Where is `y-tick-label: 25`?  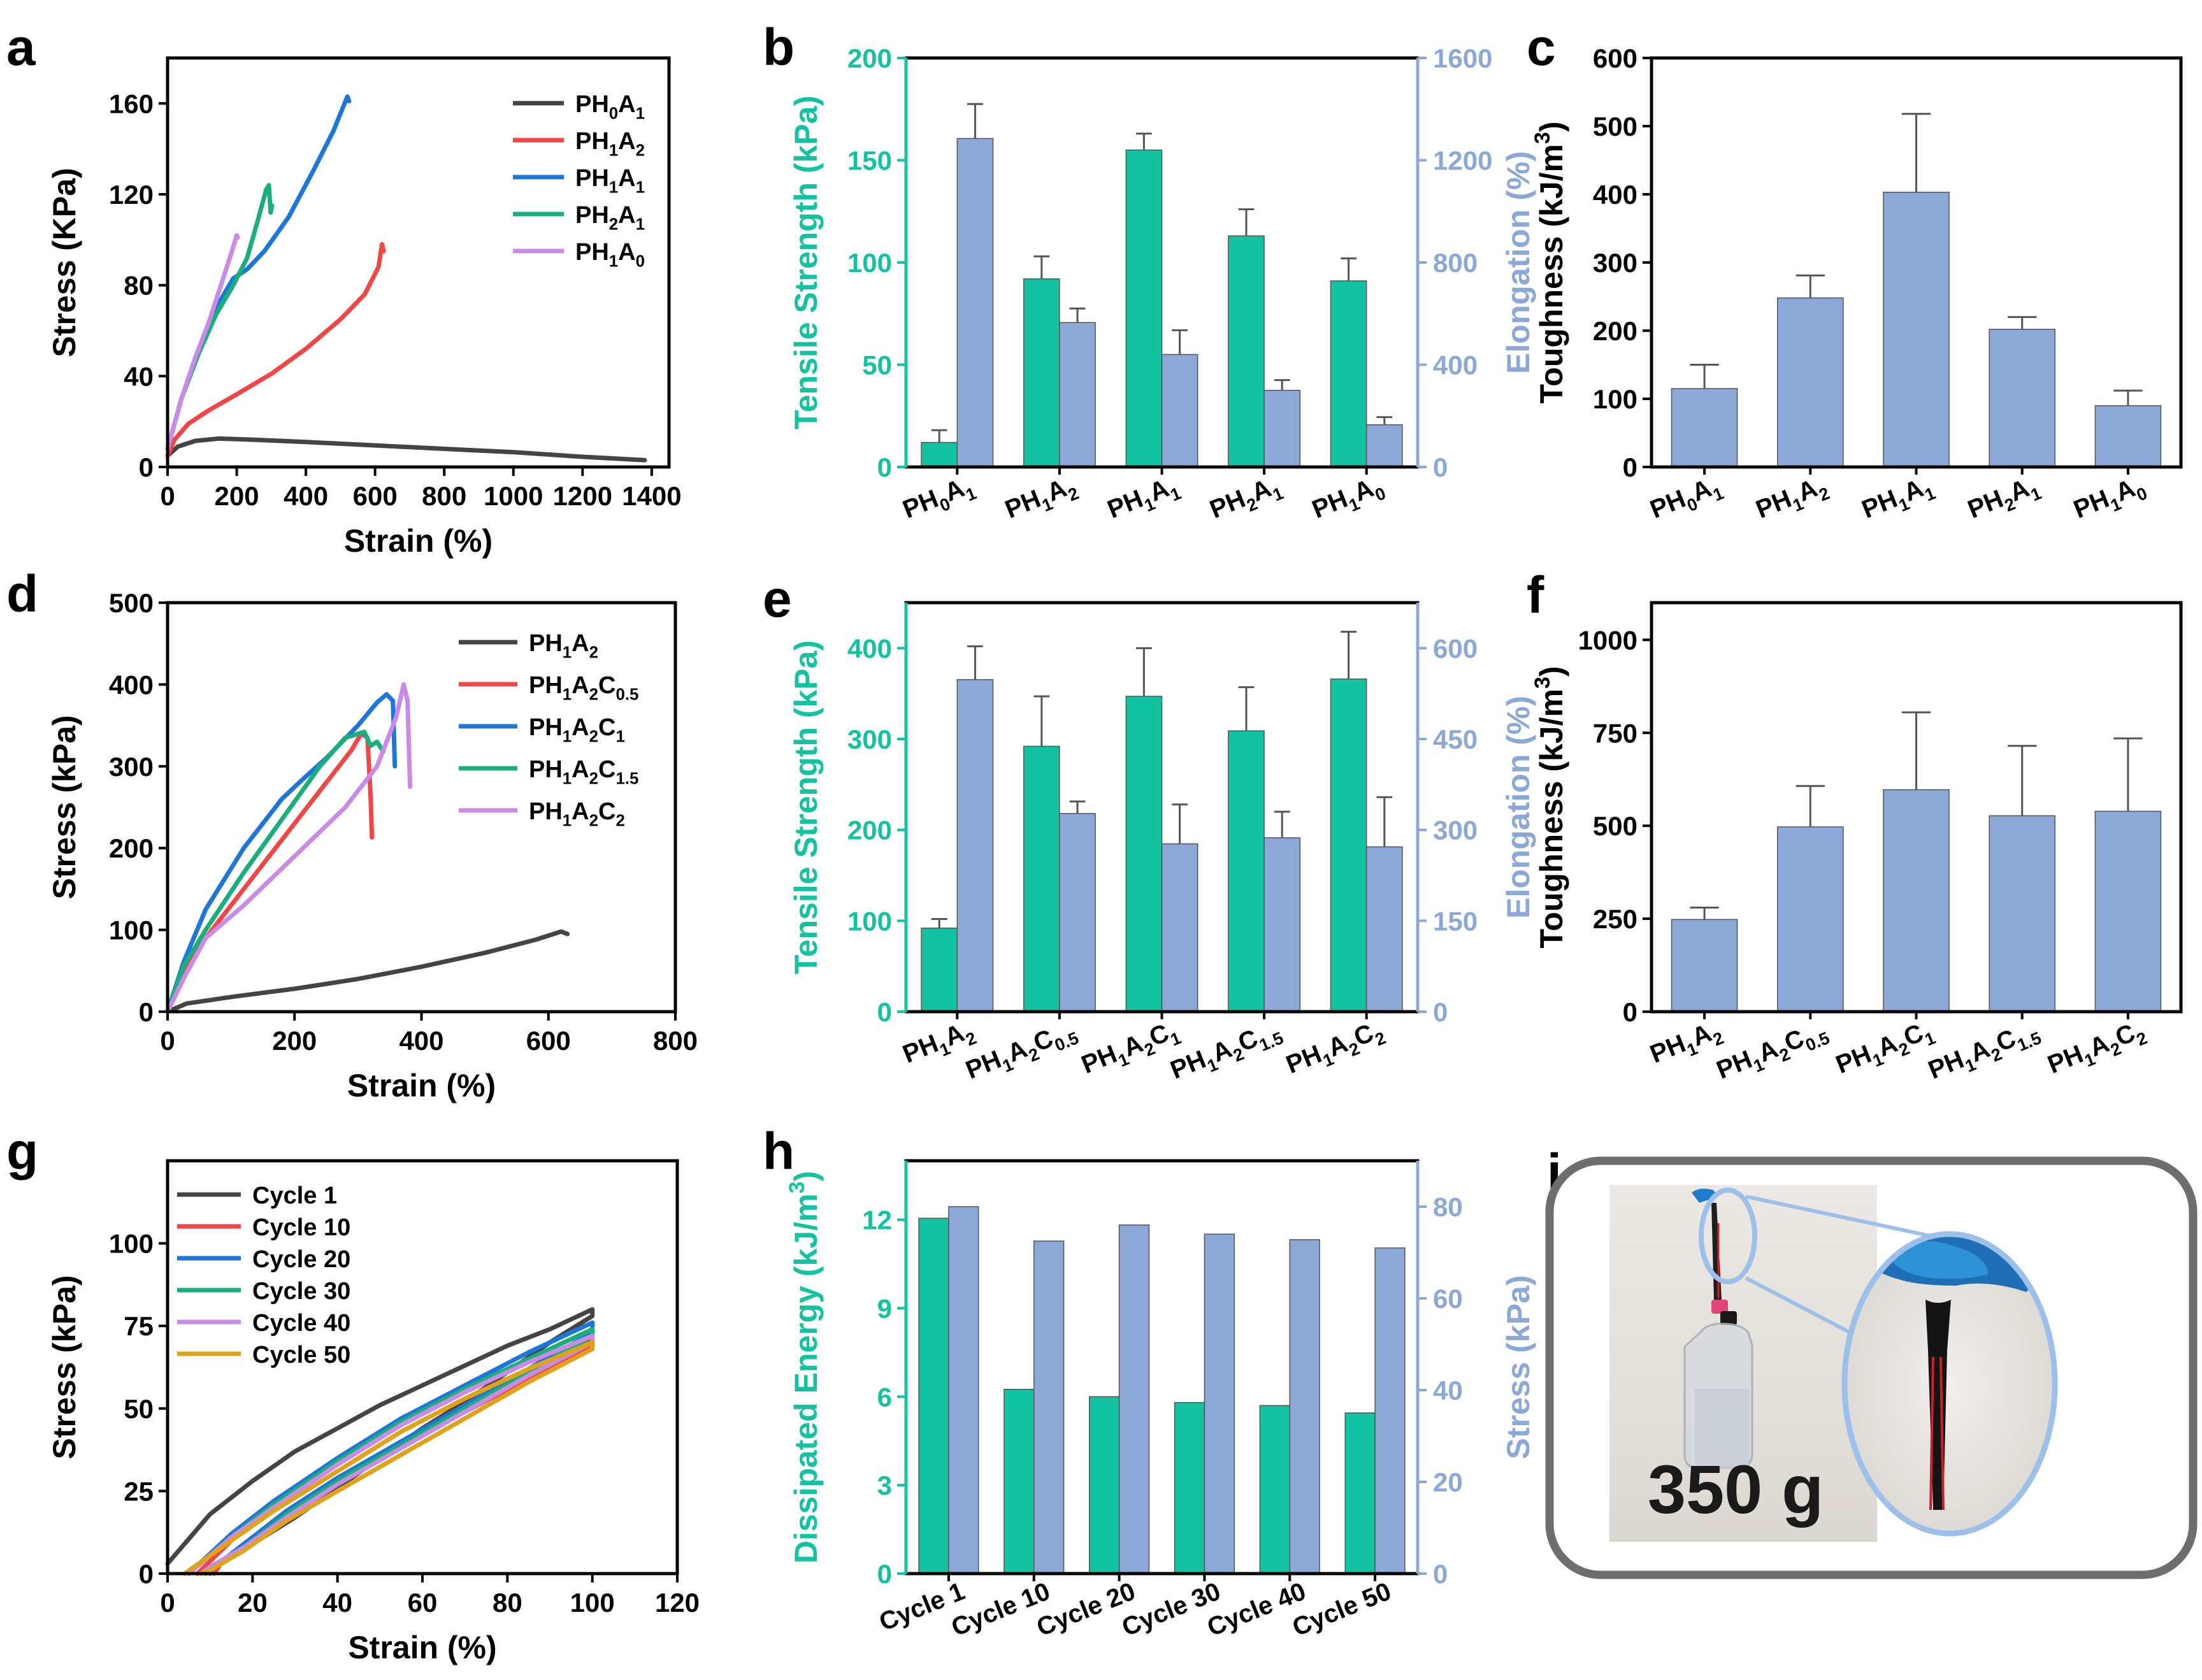
y-tick-label: 25 is located at coordinates (139, 1491).